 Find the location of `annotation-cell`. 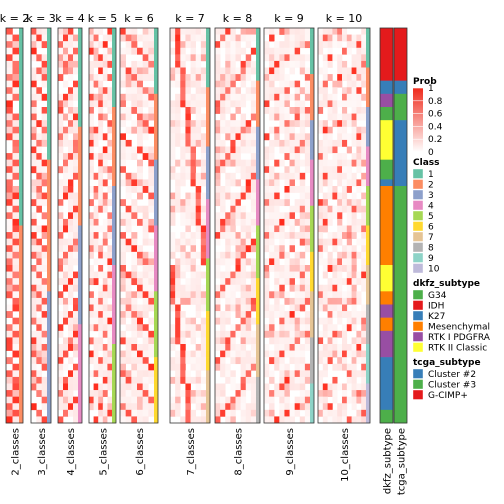

annotation-cell is located at coordinates (400, 107).